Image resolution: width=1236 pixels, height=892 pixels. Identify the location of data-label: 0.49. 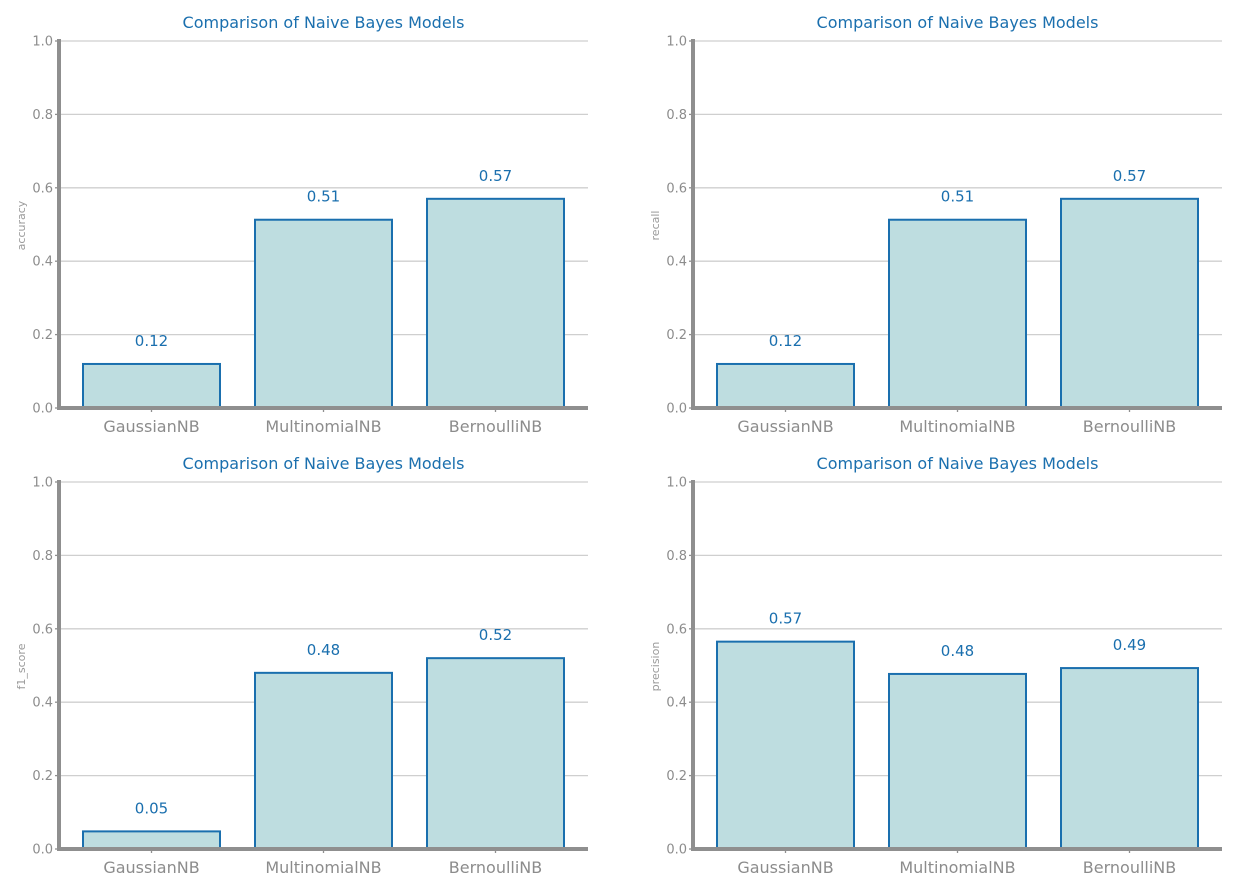
(1129, 645).